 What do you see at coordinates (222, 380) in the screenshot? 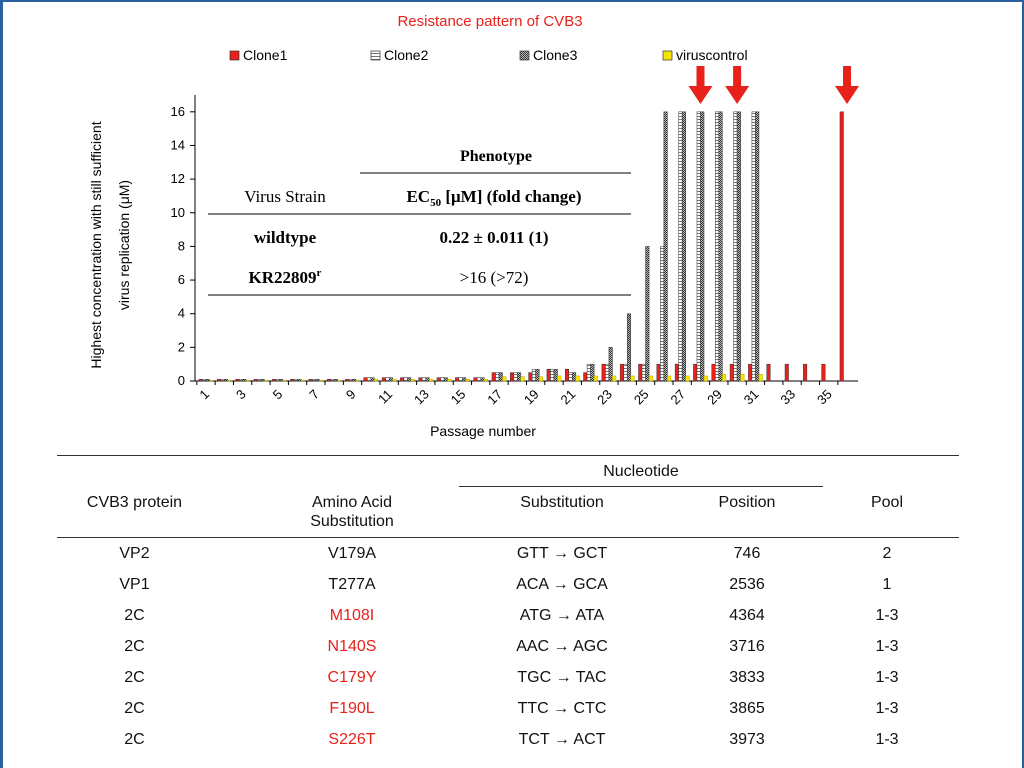
I see `bar-clone2-p2` at bounding box center [222, 380].